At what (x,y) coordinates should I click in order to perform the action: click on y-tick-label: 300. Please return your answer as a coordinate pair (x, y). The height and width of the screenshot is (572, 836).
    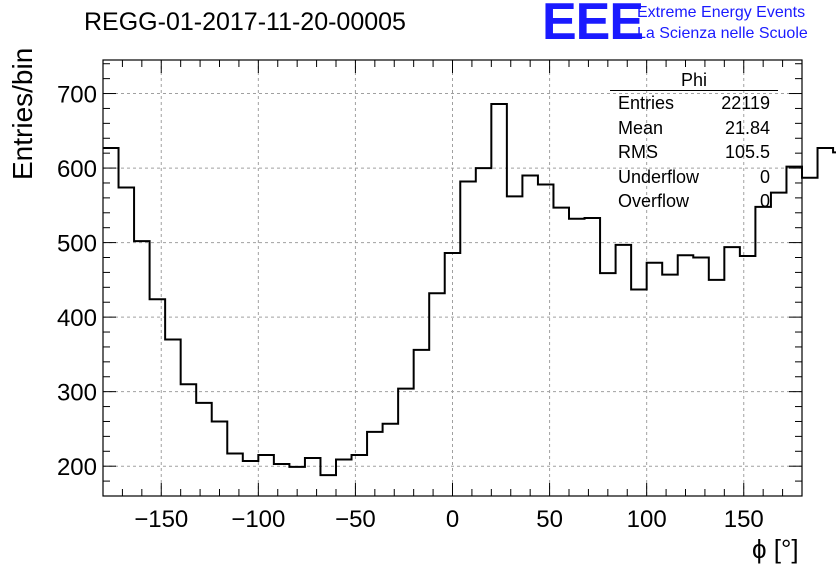
    Looking at the image, I should click on (77, 393).